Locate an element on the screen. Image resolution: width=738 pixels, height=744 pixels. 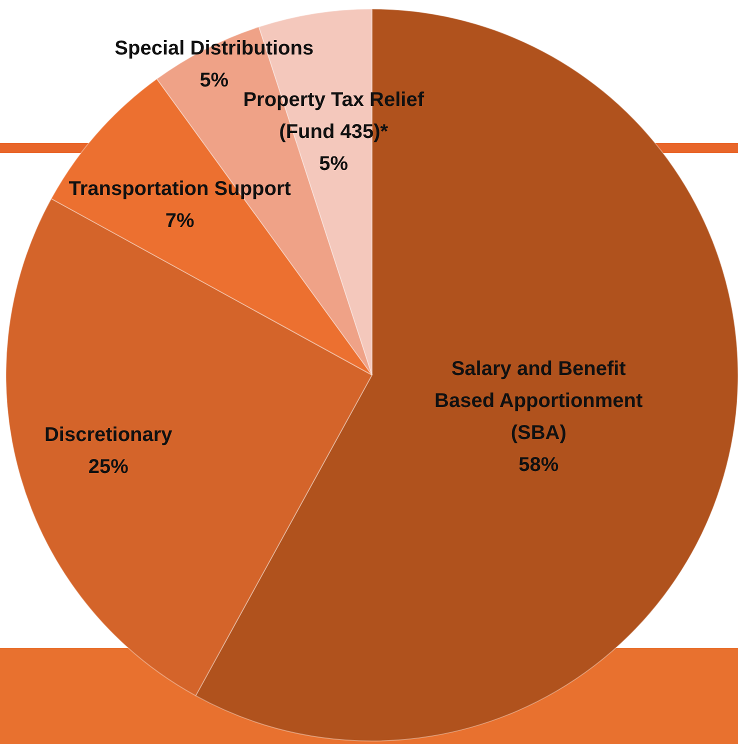
data-label: 25% is located at coordinates (108, 467).